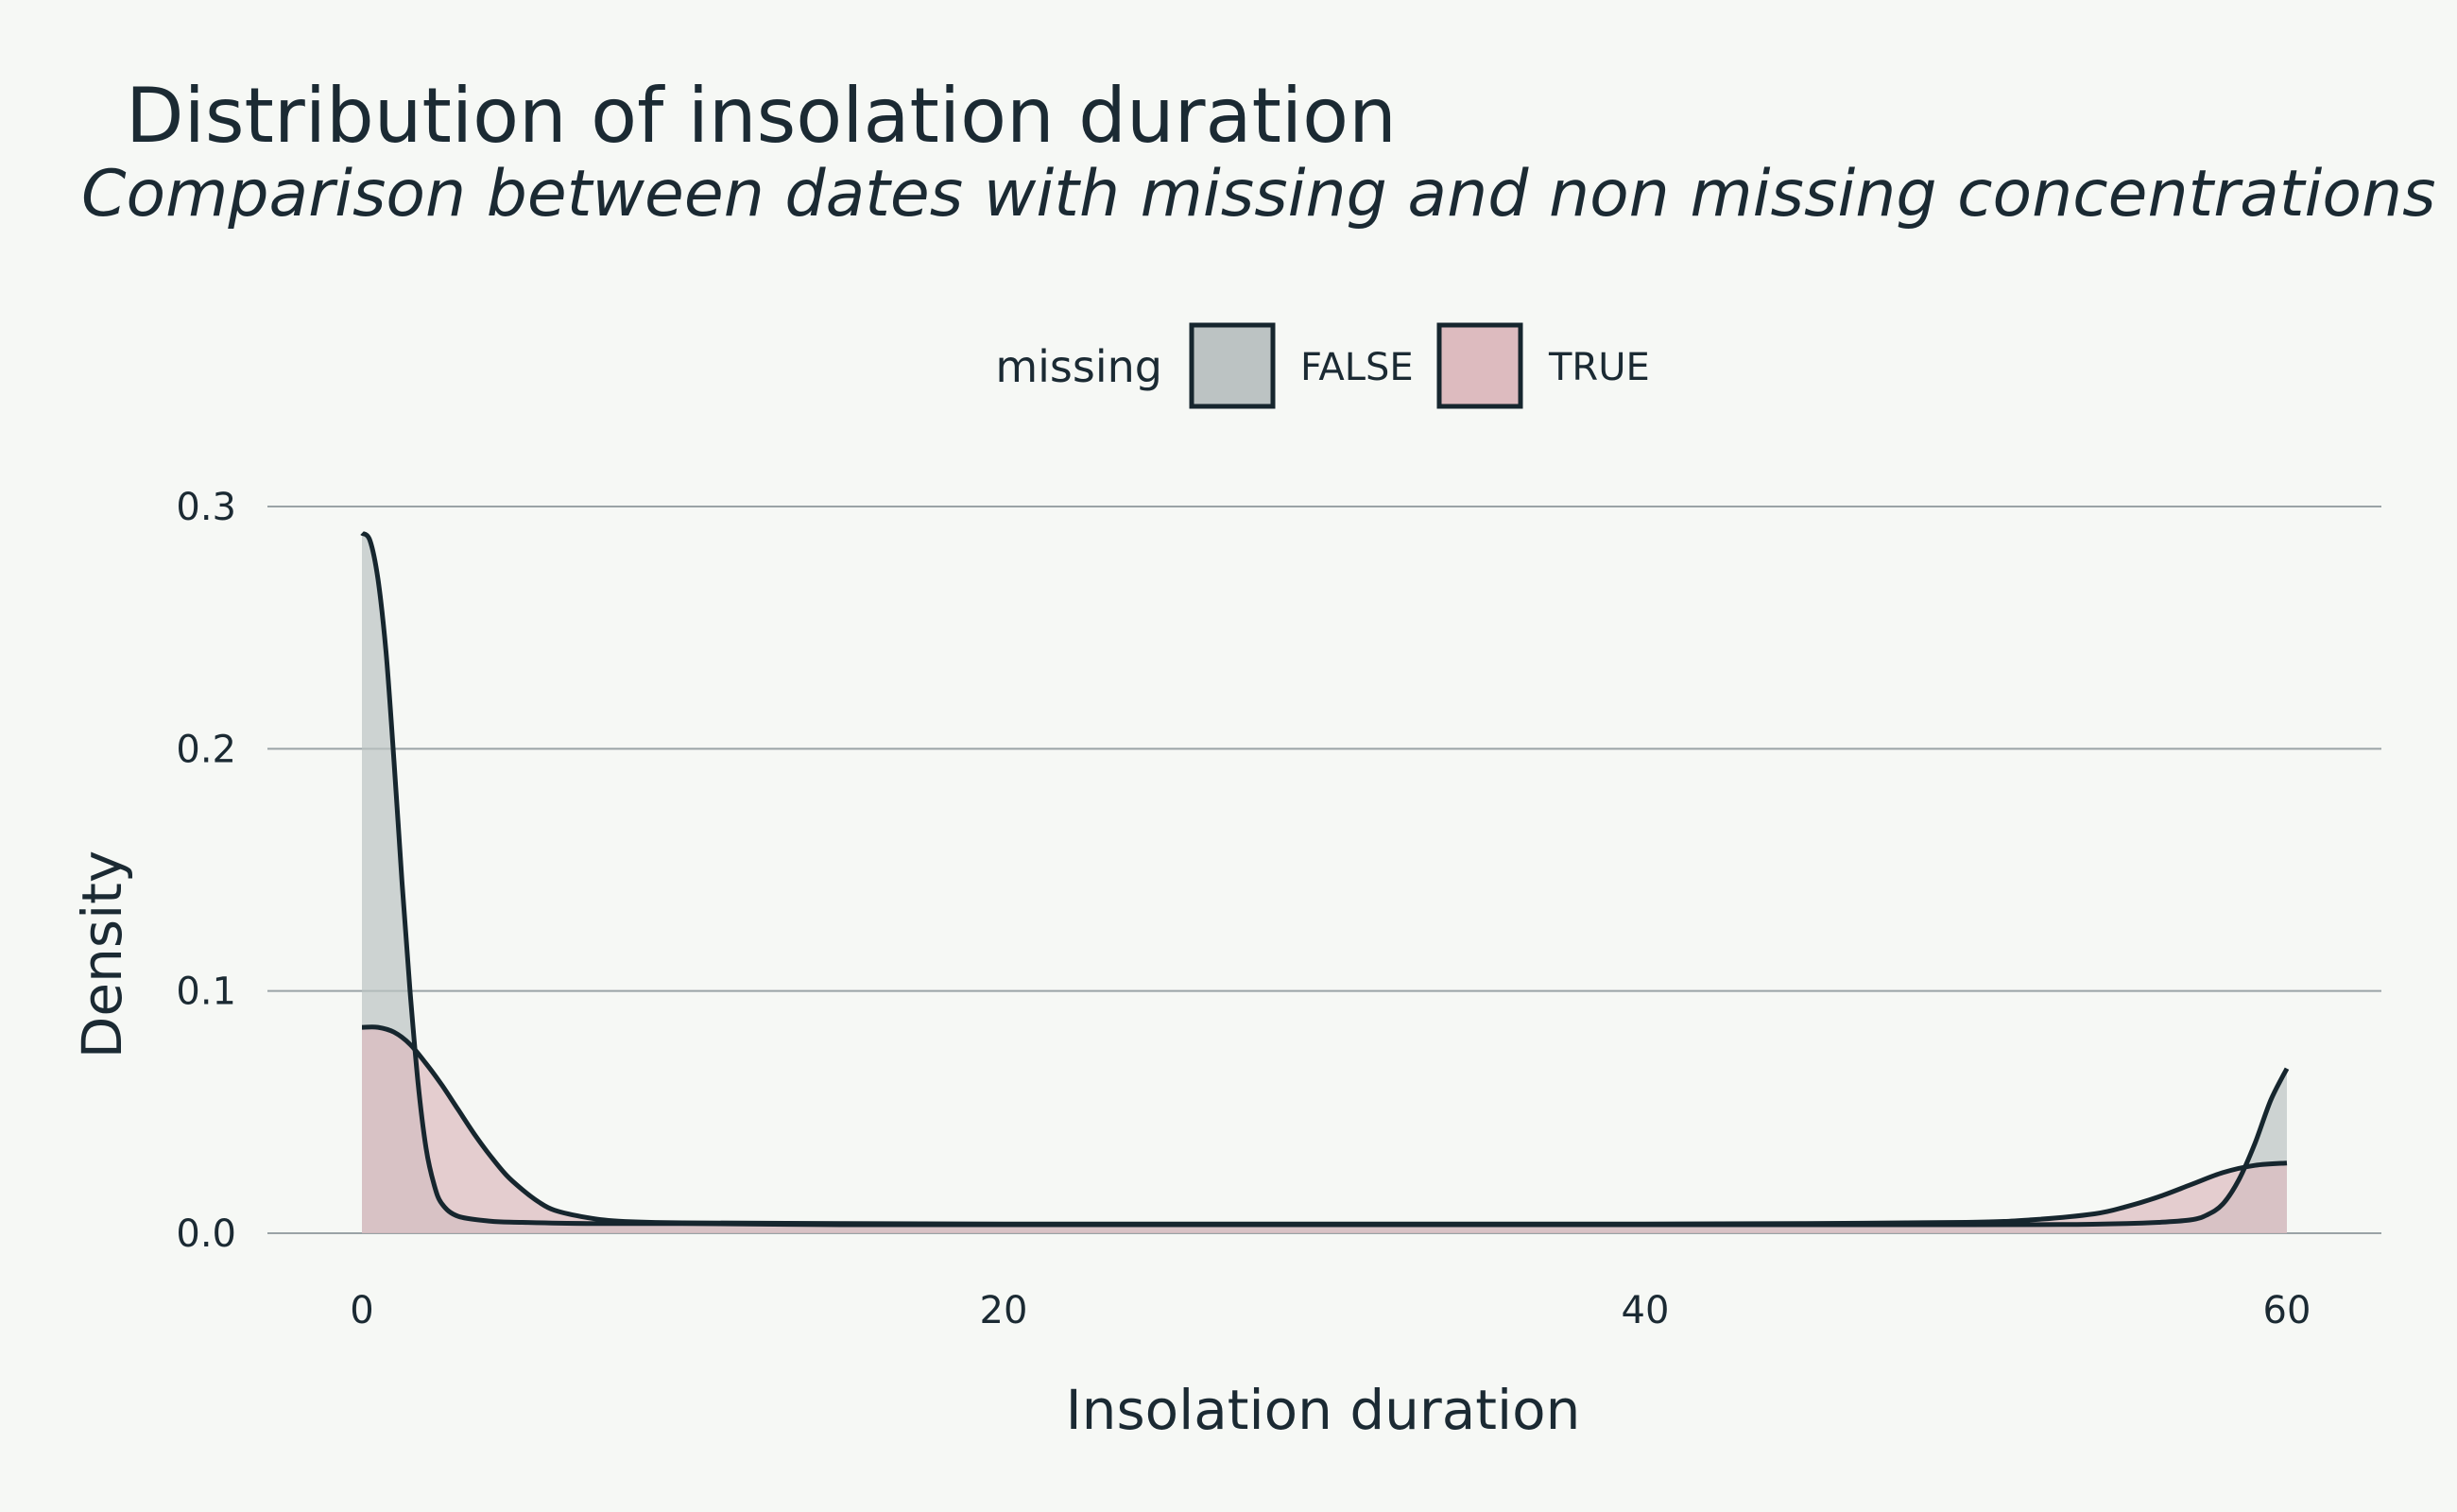 This screenshot has width=2457, height=1512. Describe the element at coordinates (361, 1310) in the screenshot. I see `x-tick-label: 0` at that location.